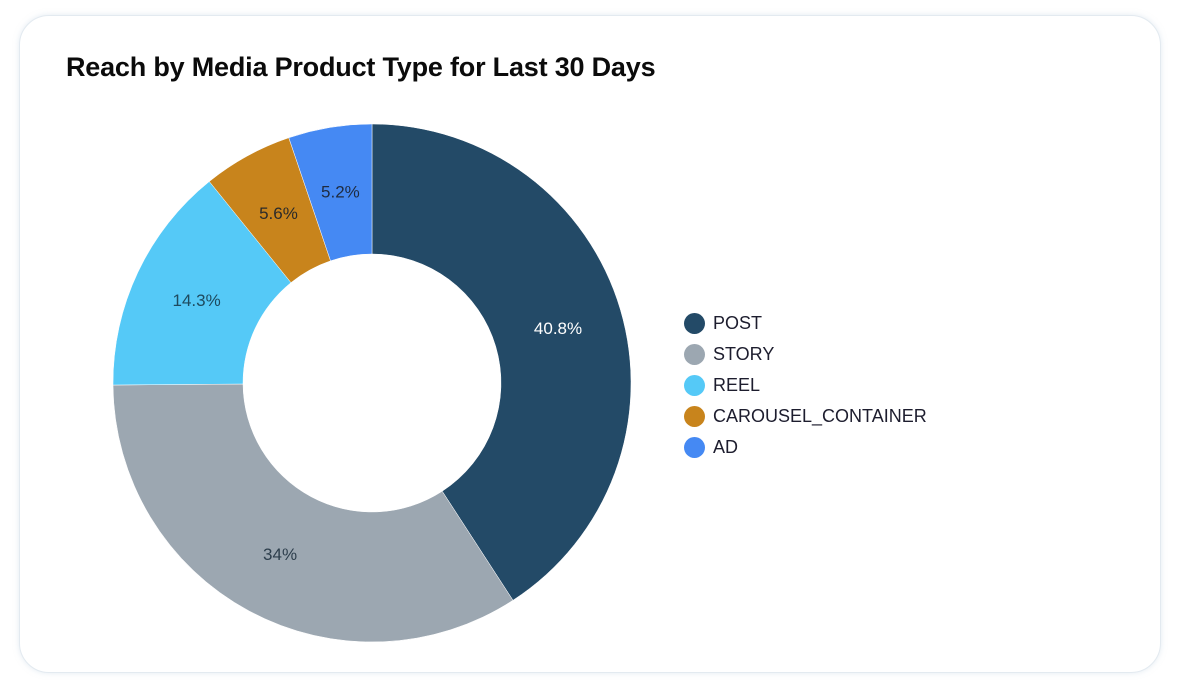 This screenshot has width=1181, height=698. Describe the element at coordinates (744, 354) in the screenshot. I see `legend-label: STORY` at that location.